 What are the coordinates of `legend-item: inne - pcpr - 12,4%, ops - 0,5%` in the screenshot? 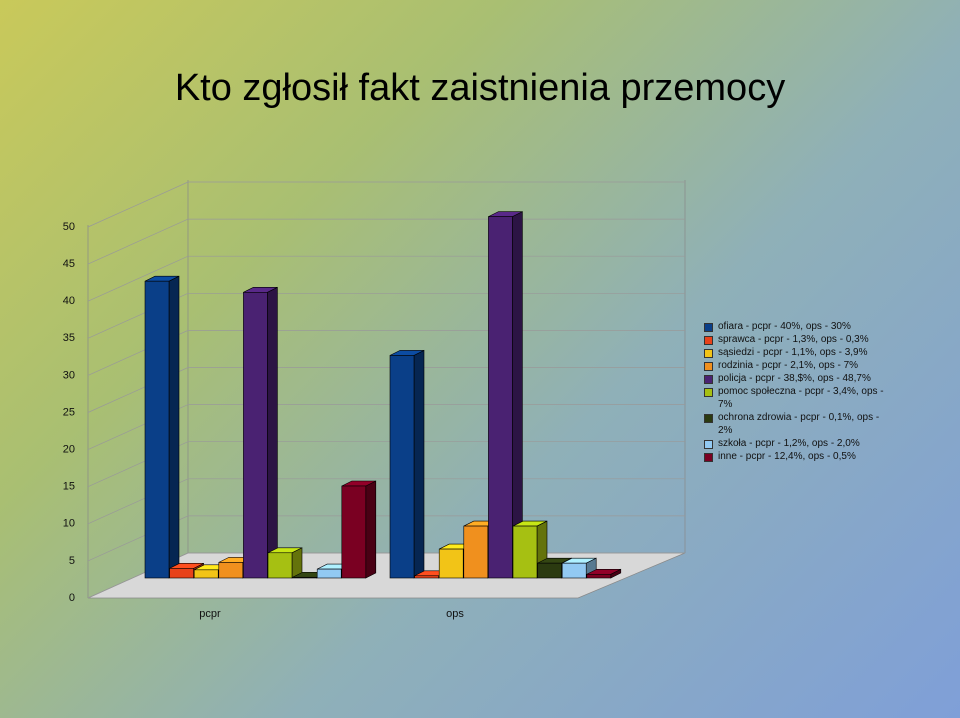 It's located at (799, 456).